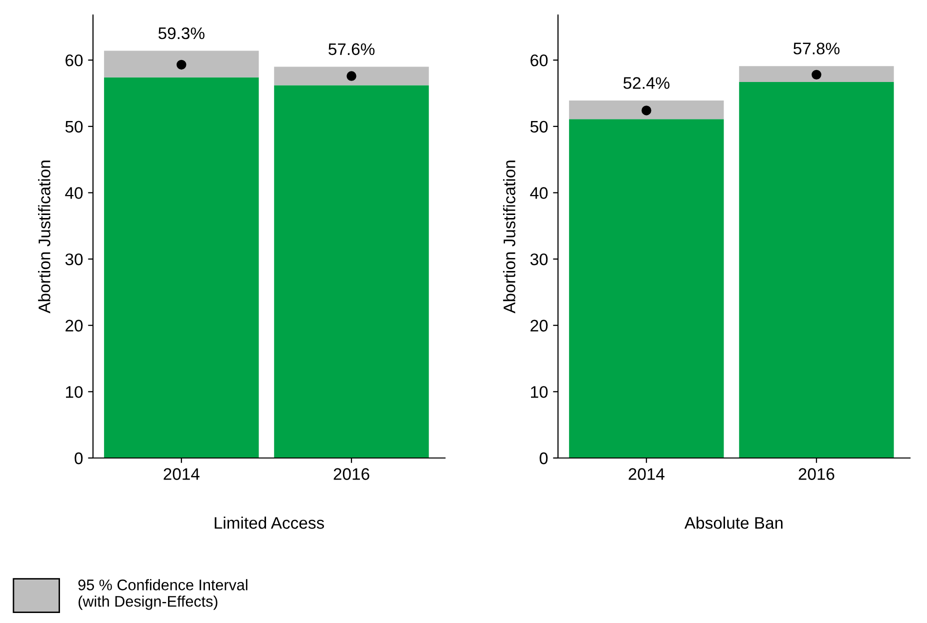 This screenshot has height=623, width=927. I want to click on data-label: 59.3%, so click(181, 33).